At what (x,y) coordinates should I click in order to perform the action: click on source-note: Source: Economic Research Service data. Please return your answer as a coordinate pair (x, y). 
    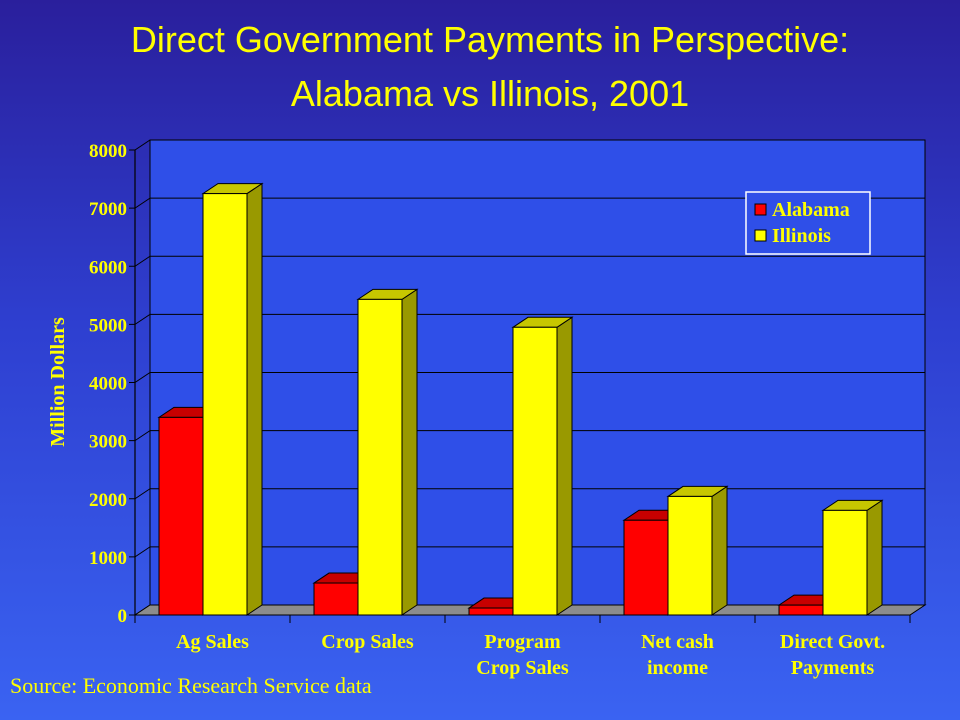
    Looking at the image, I should click on (191, 685).